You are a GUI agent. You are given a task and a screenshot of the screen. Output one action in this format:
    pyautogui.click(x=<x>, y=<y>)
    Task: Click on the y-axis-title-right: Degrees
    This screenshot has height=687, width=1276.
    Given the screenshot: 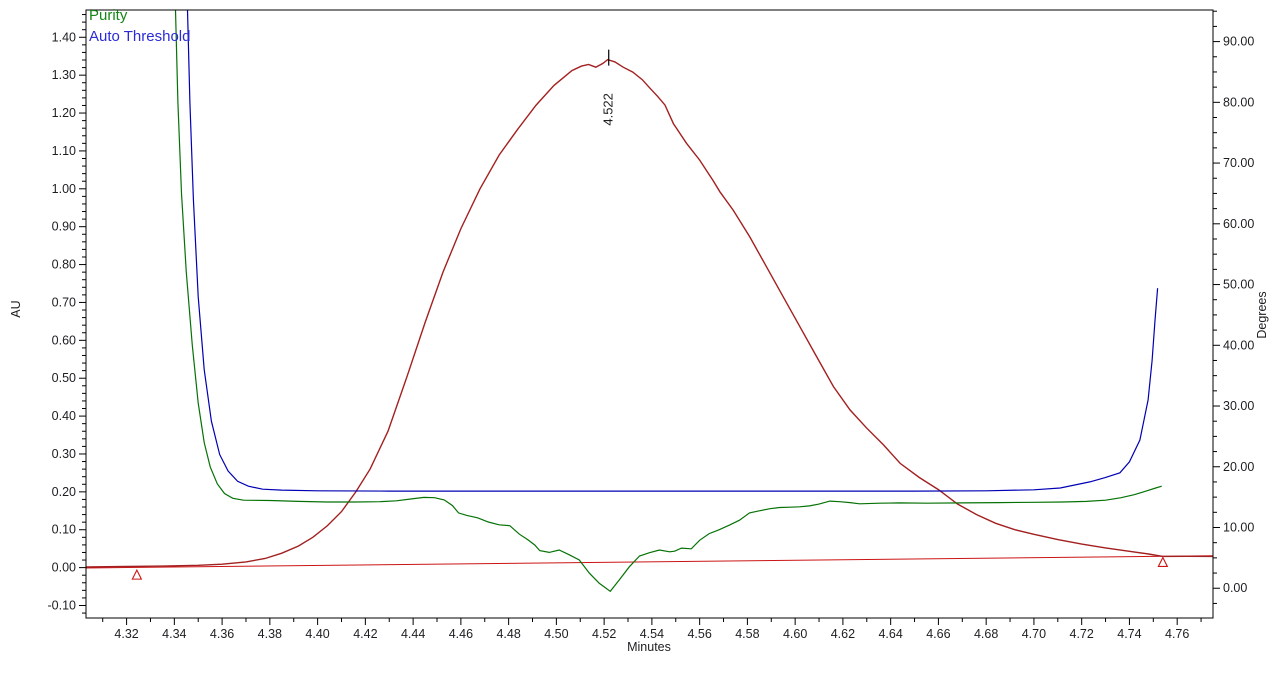 What is the action you would take?
    pyautogui.click(x=1262, y=315)
    